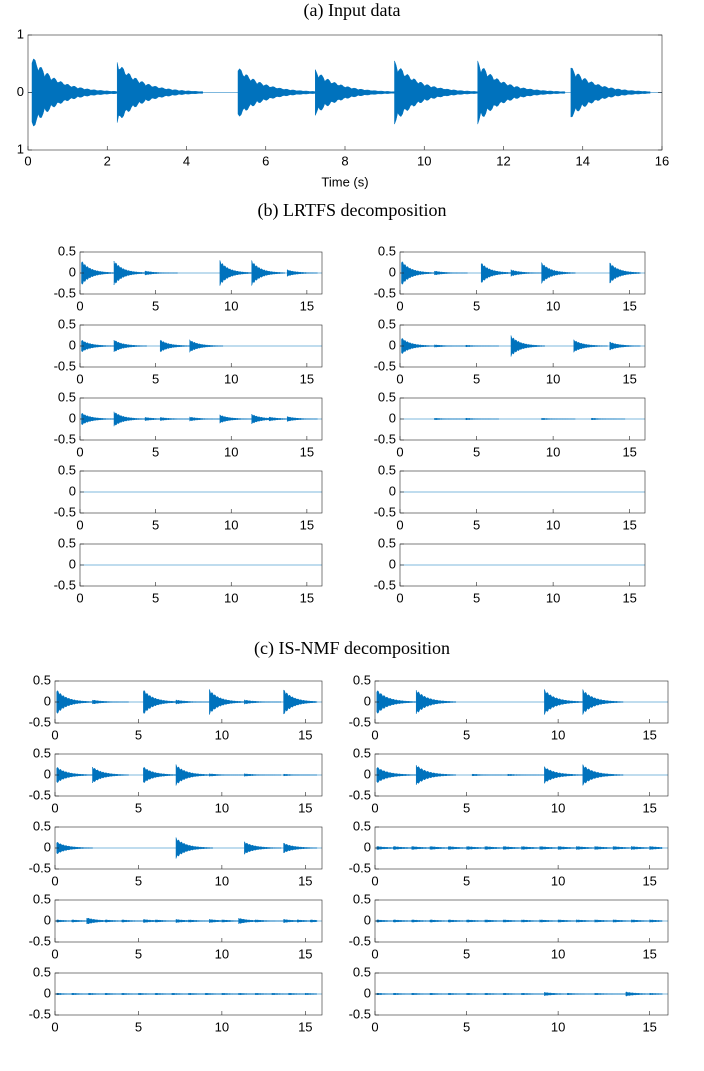  What do you see at coordinates (352, 648) in the screenshot?
I see `section-title: (c) IS-NMF decomposition` at bounding box center [352, 648].